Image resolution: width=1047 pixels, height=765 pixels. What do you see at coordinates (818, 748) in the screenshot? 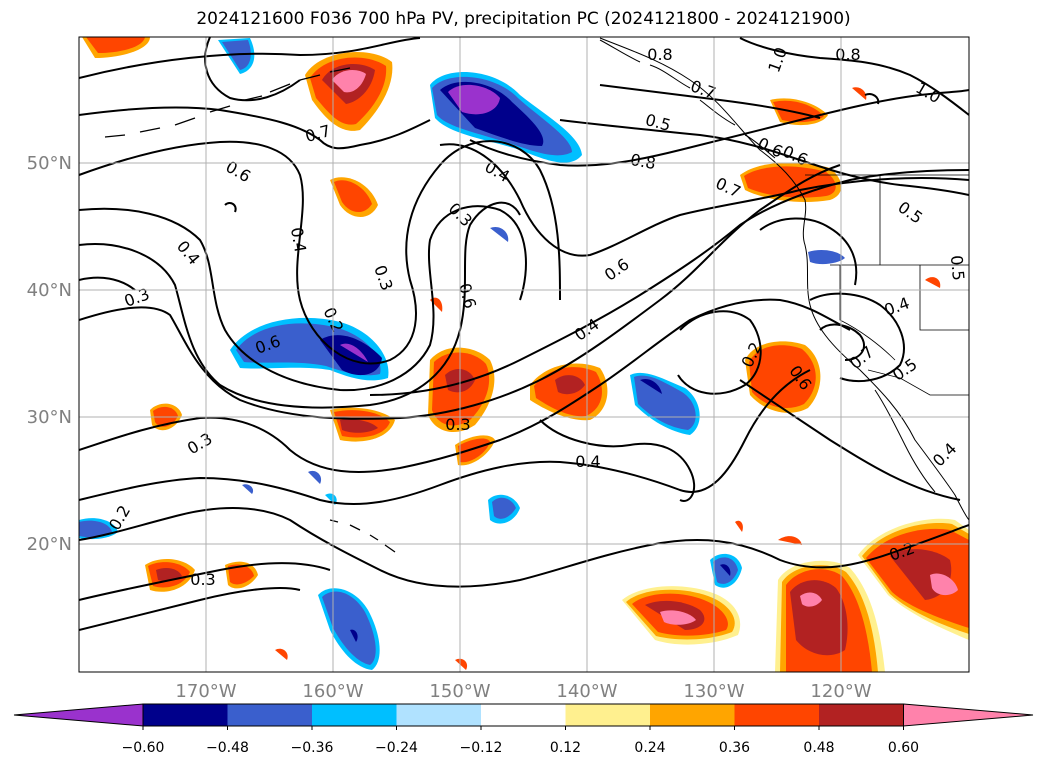
I see `colorbar-tick-label: 0.48` at bounding box center [818, 748].